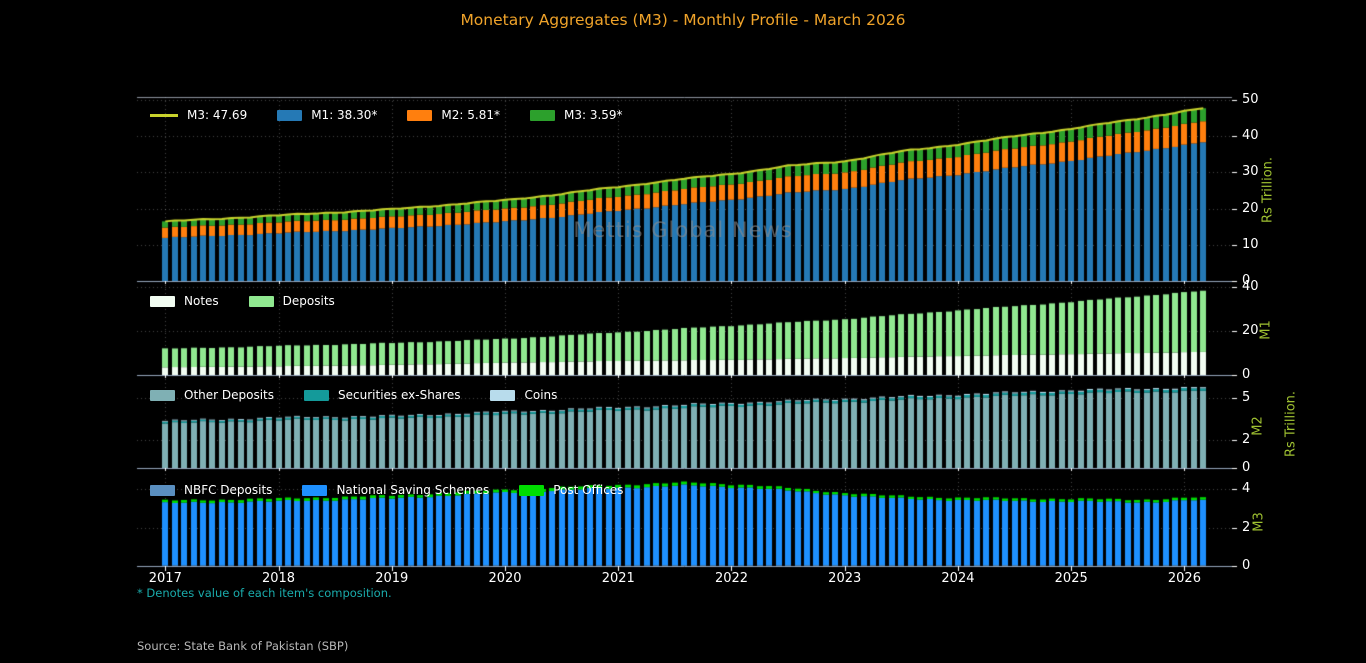 Image resolution: width=1366 pixels, height=663 pixels. I want to click on legend-panel-m2: Other Deposits Securities ex-Shares Coins, so click(353, 395).